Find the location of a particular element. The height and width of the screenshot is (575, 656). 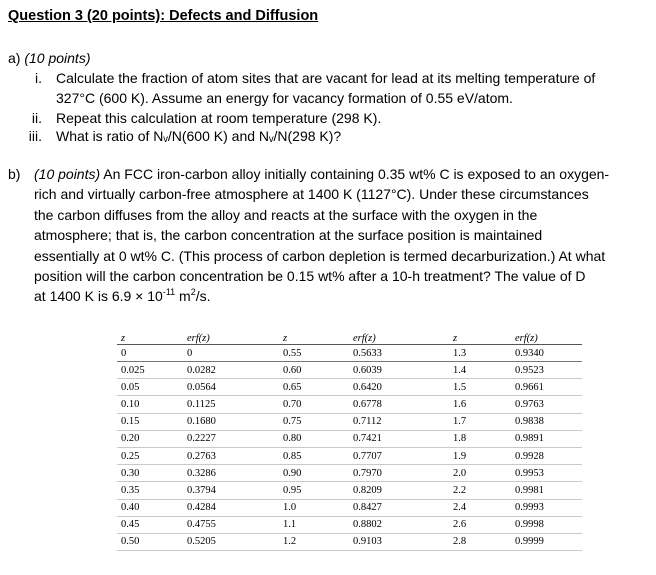

part-a-label: a) is located at coordinates (14, 58).